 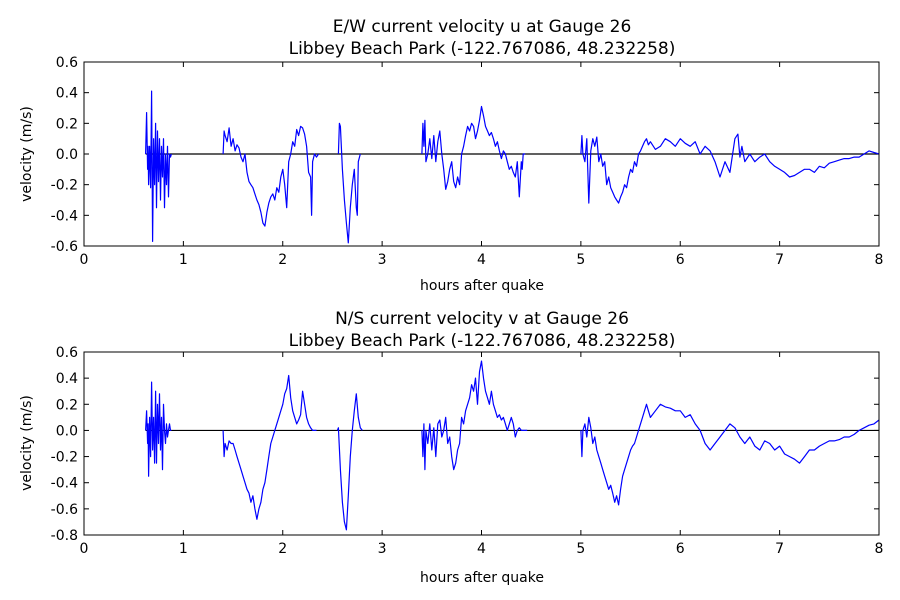 What do you see at coordinates (64, 536) in the screenshot?
I see `y-tick-label: -0.8` at bounding box center [64, 536].